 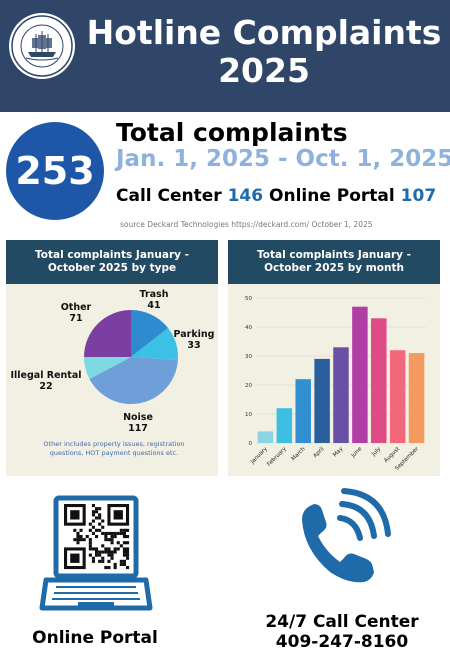 I want to click on bar-march, so click(x=303, y=411).